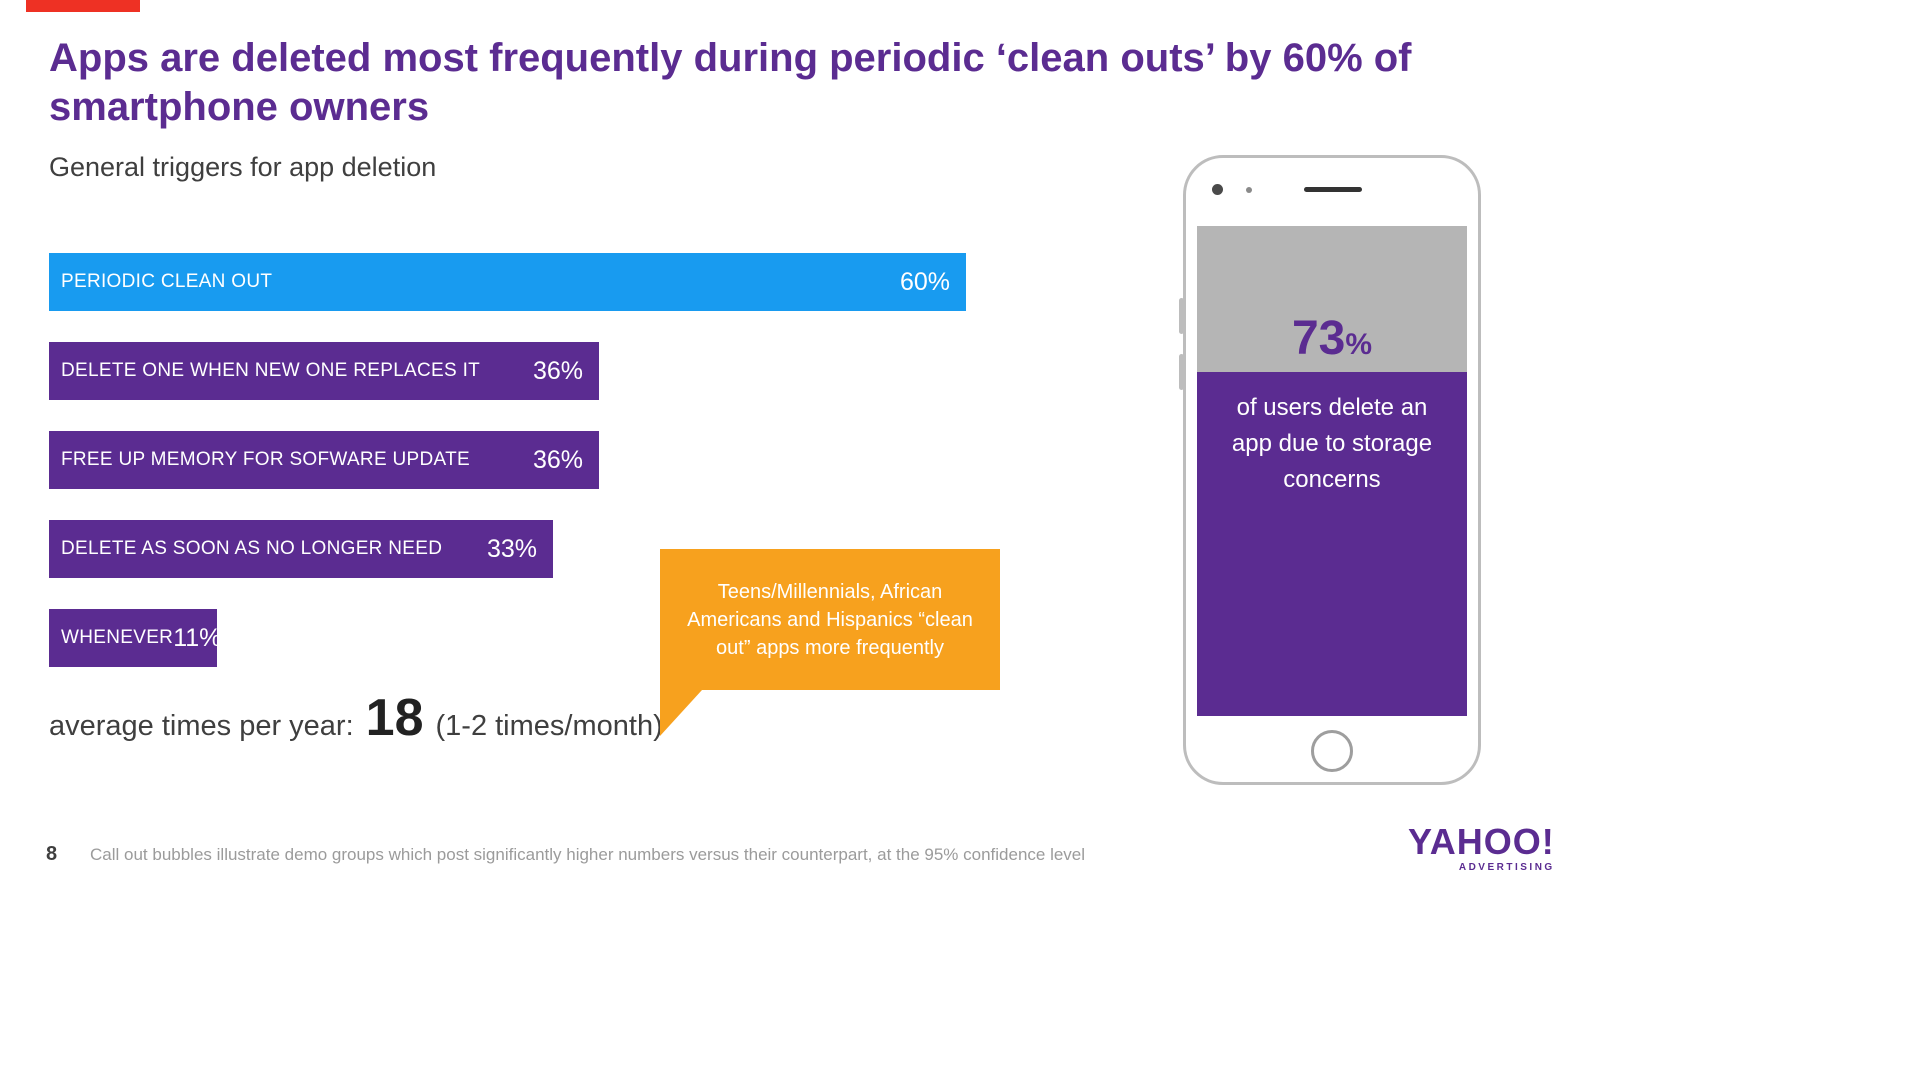 The width and height of the screenshot is (1920, 1080). I want to click on phone-stat-unit: %, so click(1359, 344).